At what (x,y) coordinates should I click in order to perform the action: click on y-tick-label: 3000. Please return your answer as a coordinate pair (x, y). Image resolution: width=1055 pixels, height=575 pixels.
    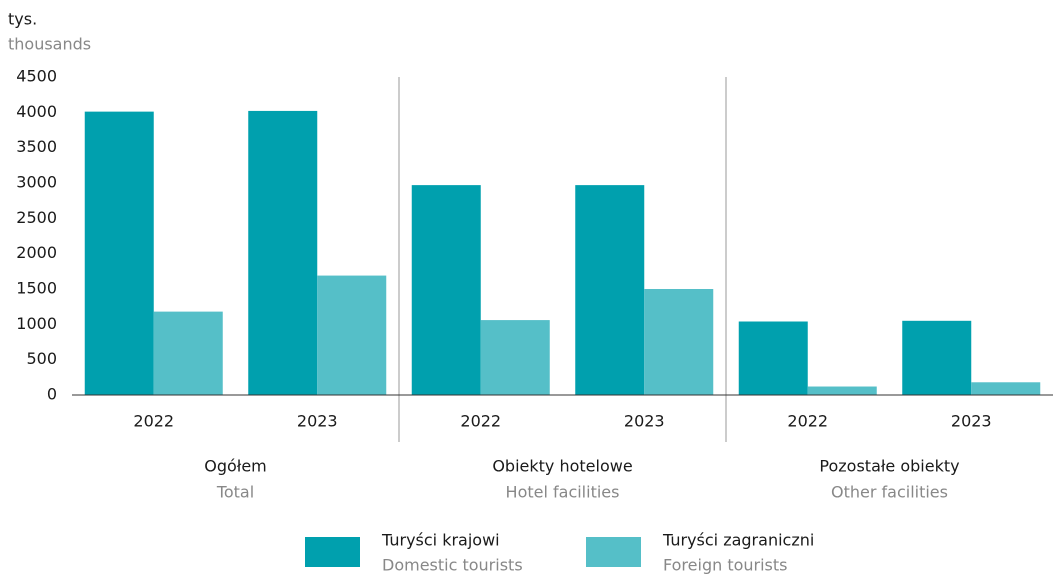
    Looking at the image, I should click on (36, 182).